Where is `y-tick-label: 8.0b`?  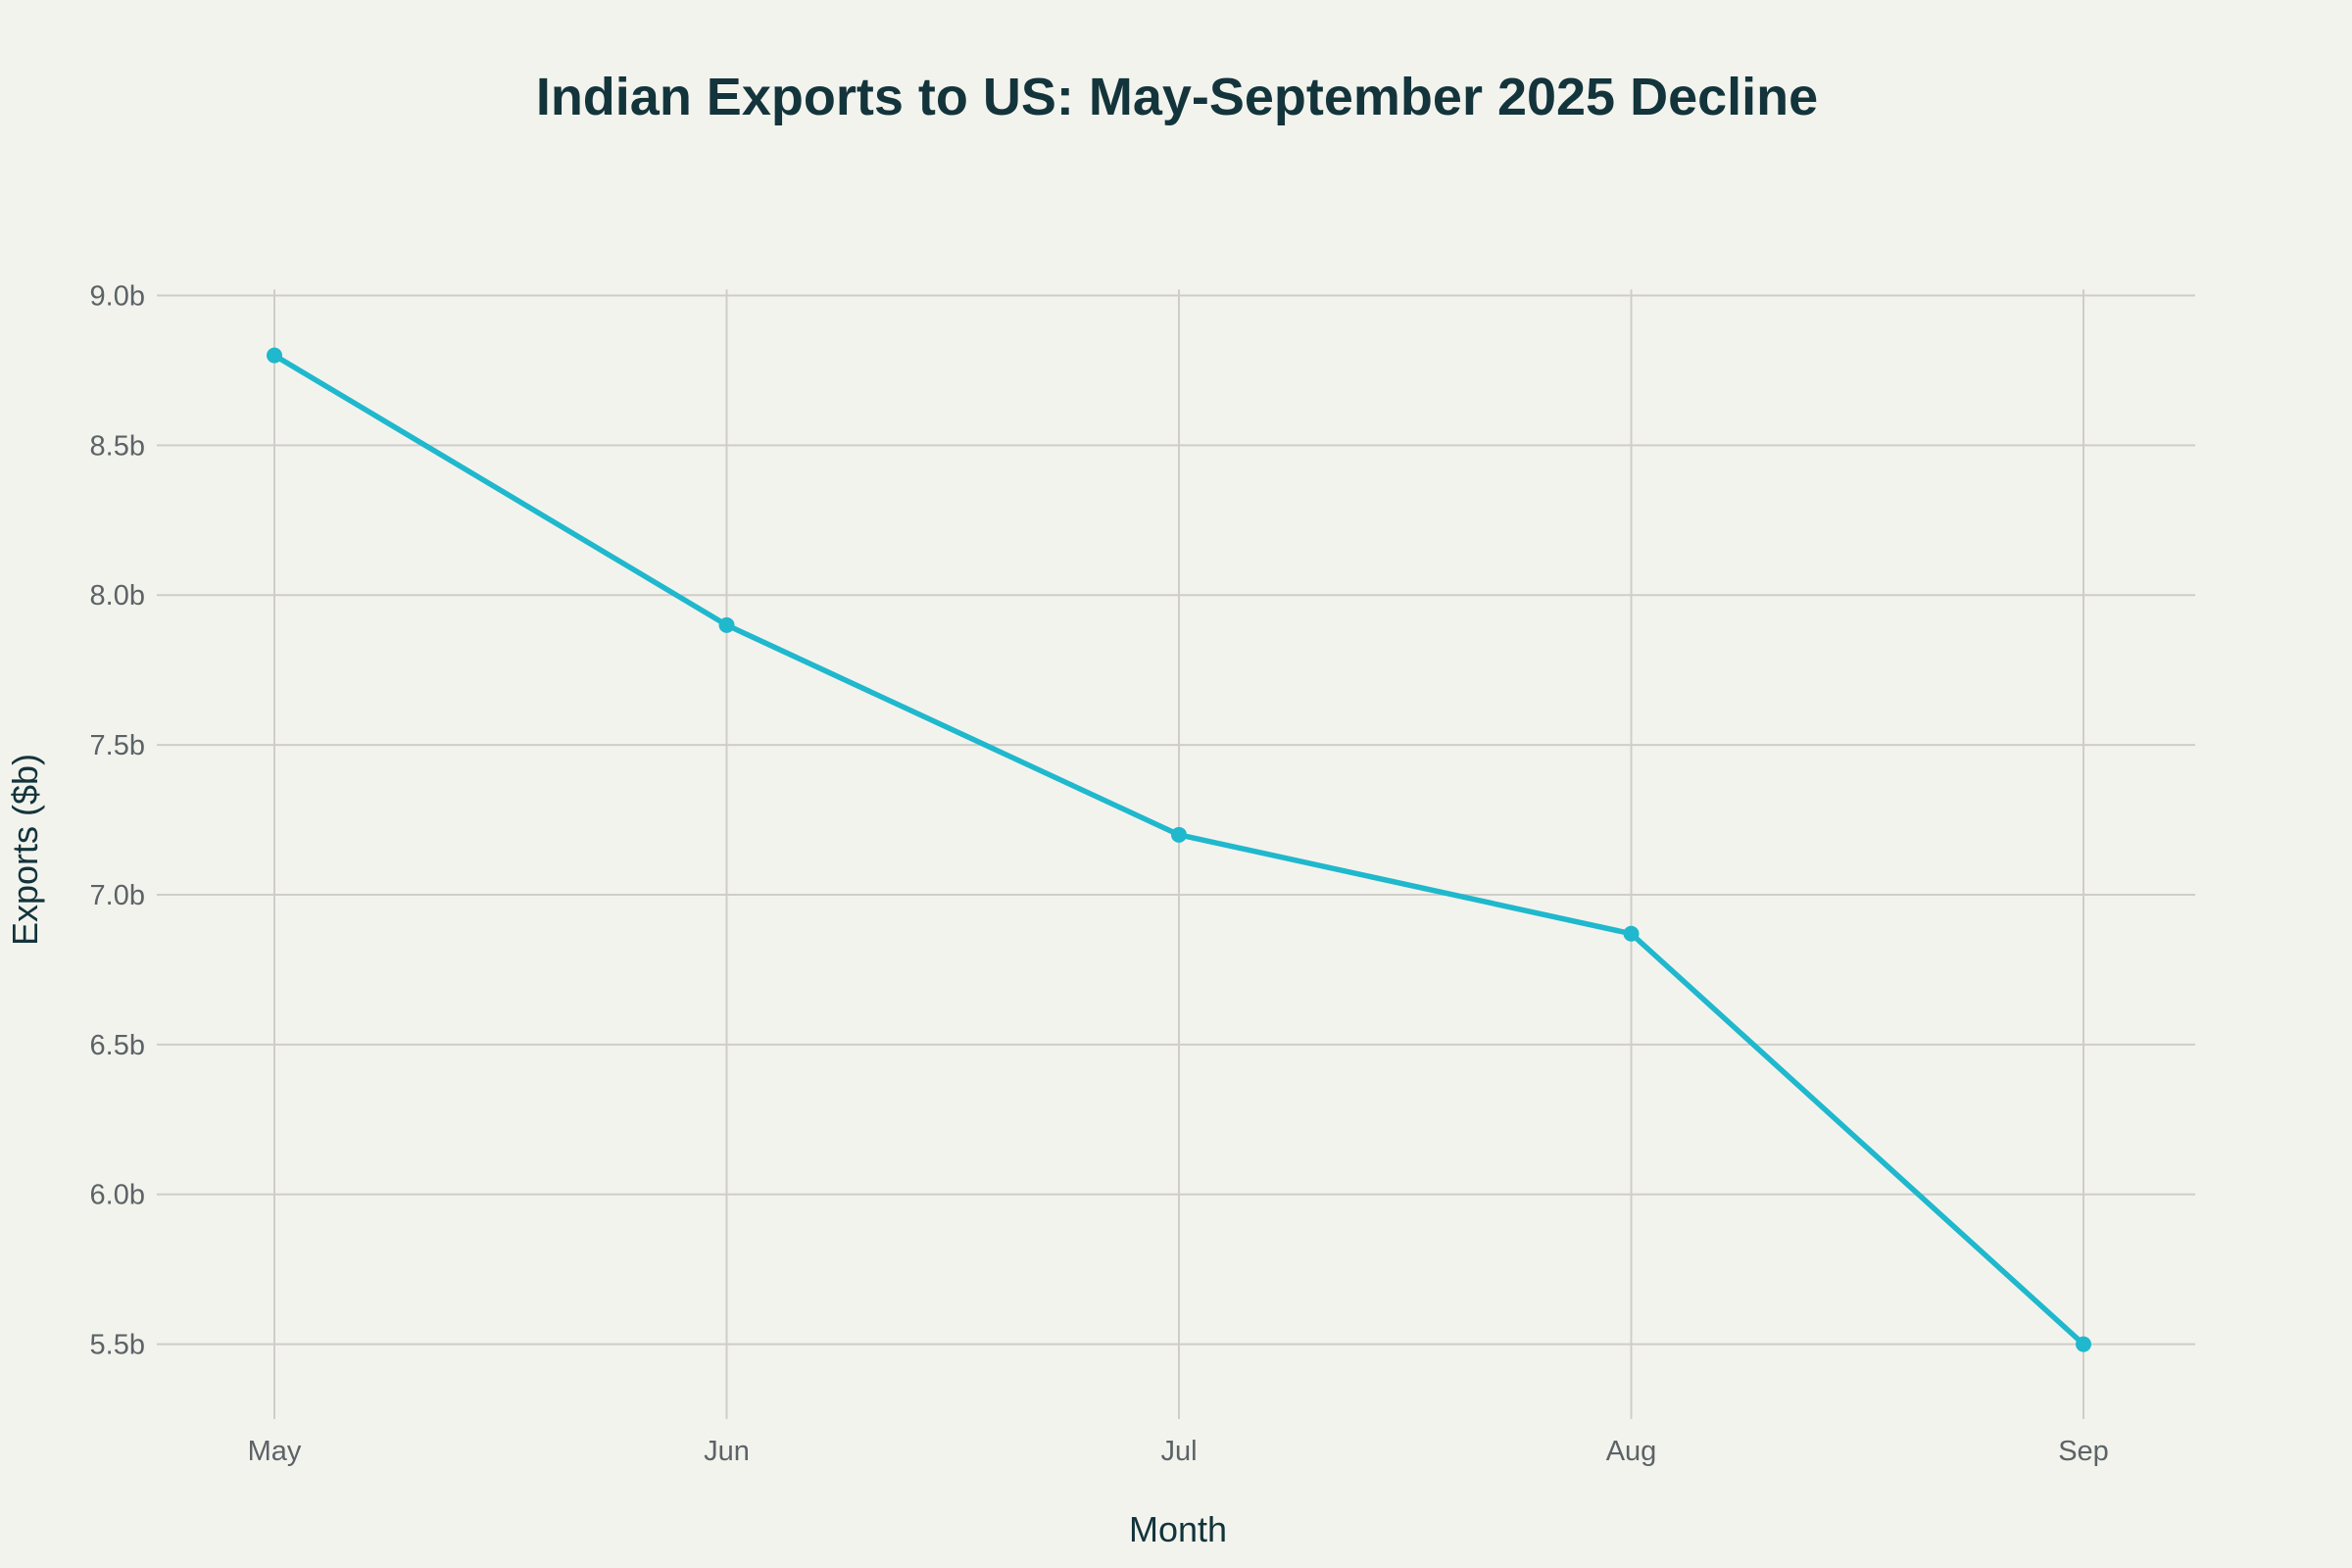 y-tick-label: 8.0b is located at coordinates (117, 596).